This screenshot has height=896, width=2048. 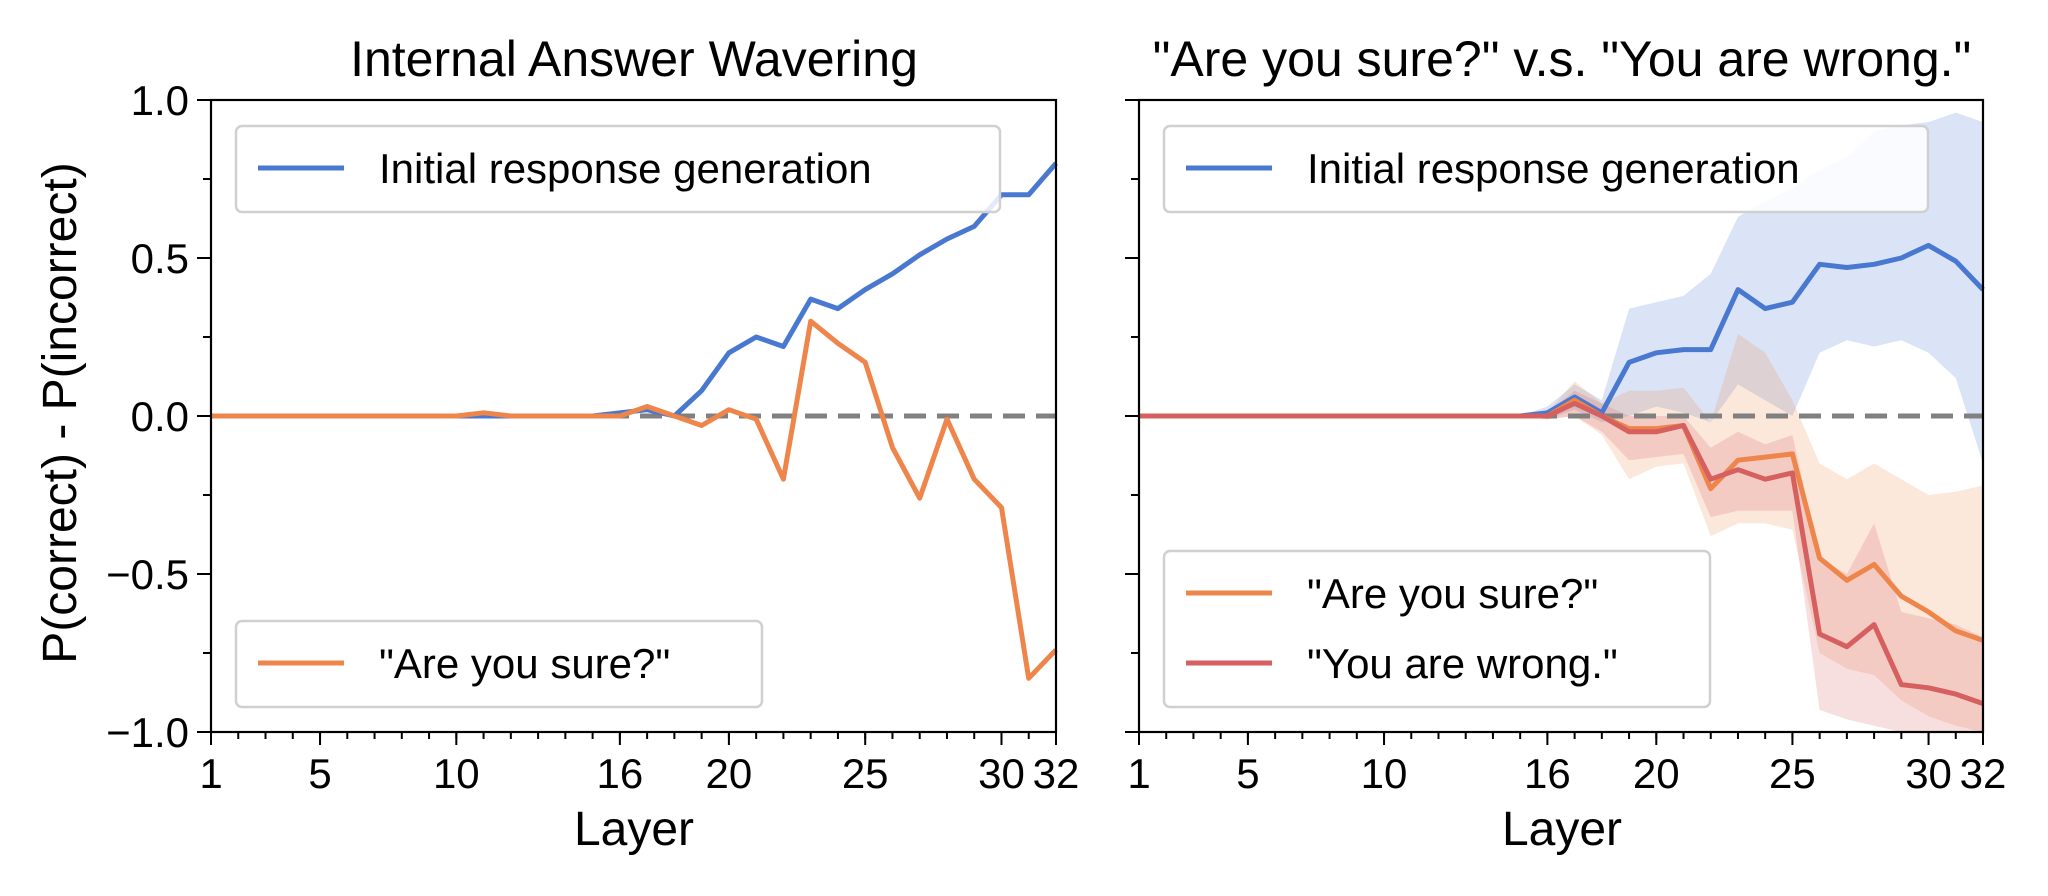 I want to click on y-tick-label: 1.0, so click(x=160, y=100).